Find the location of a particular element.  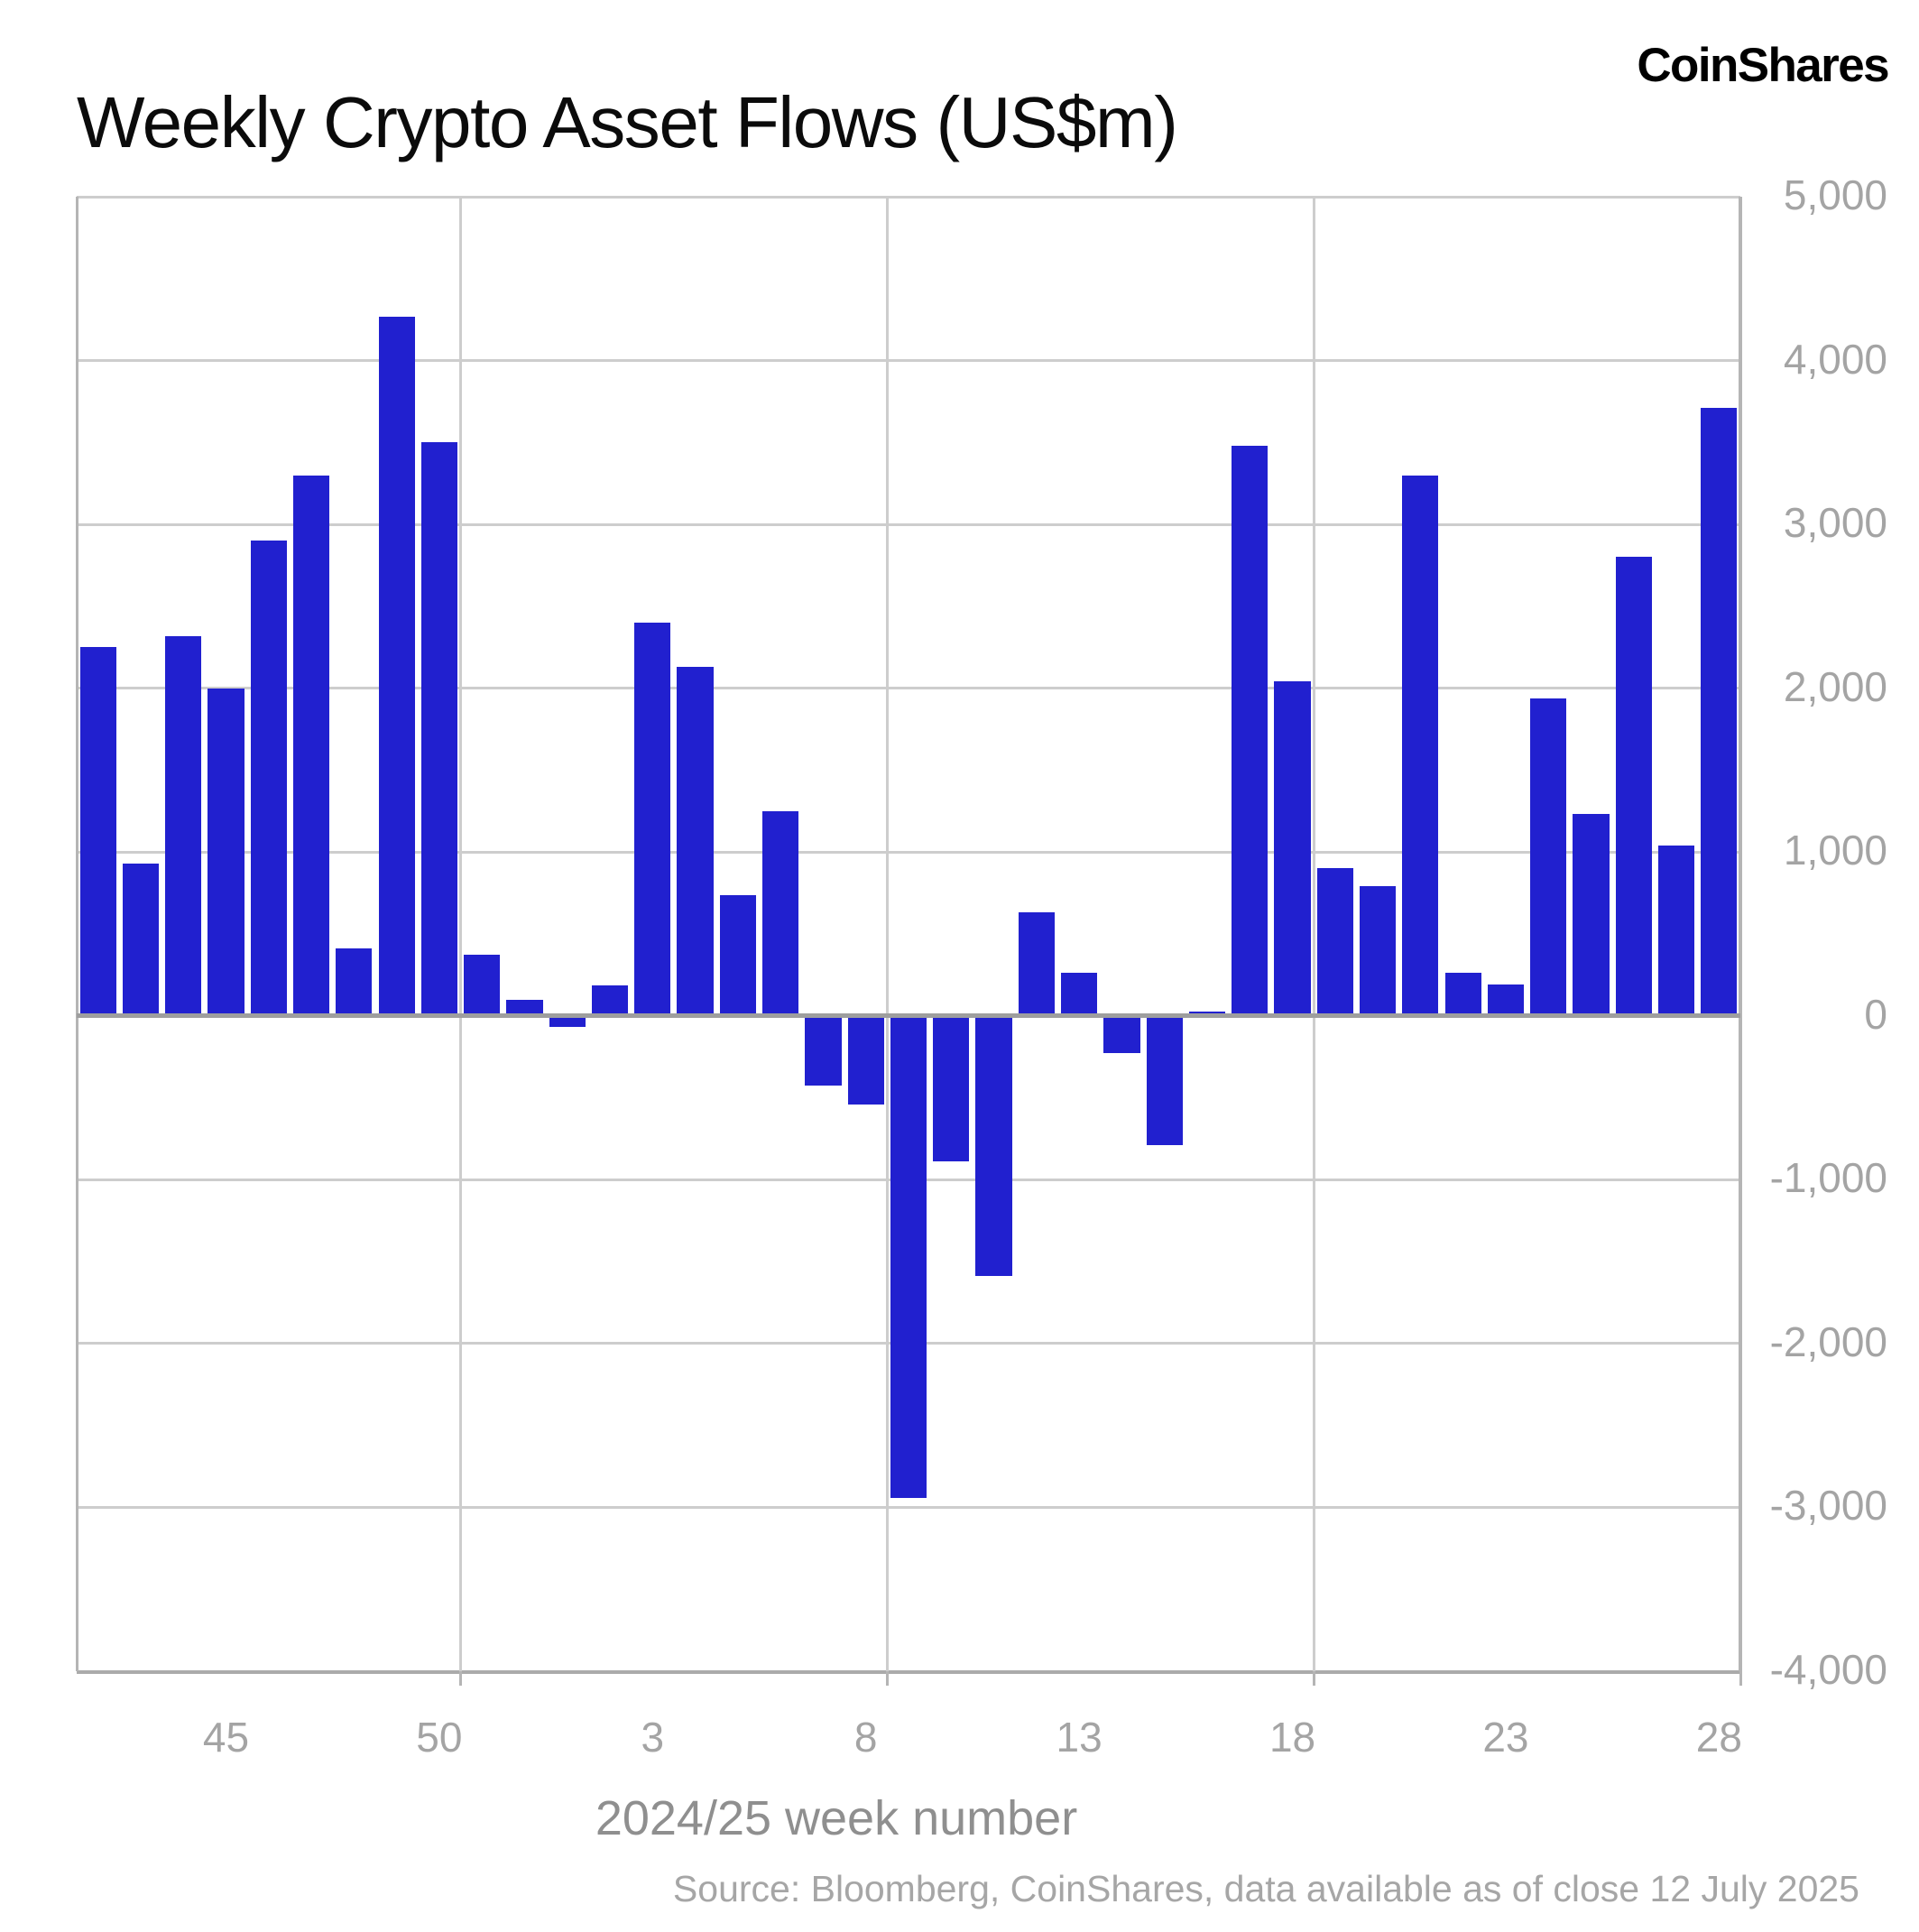

y-axis-label-5000: 5,000 is located at coordinates (1835, 194).